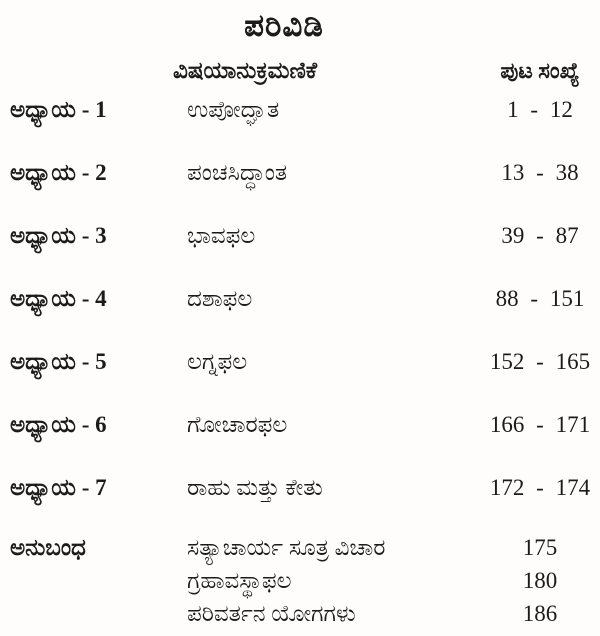 This screenshot has width=600, height=636. Describe the element at coordinates (540, 487) in the screenshot. I see `page-range: 172 - 174` at that location.